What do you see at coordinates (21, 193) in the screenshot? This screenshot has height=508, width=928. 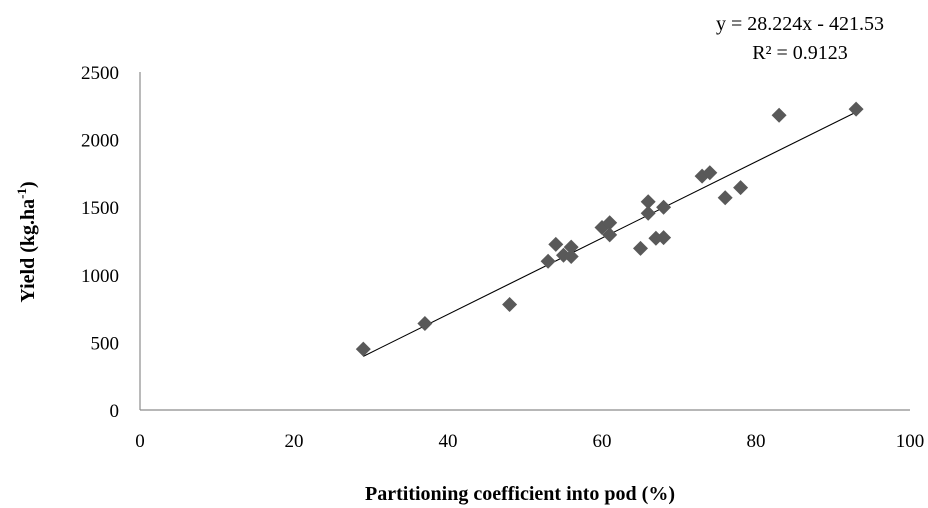 I see `y-axis-title-sup: -1` at bounding box center [21, 193].